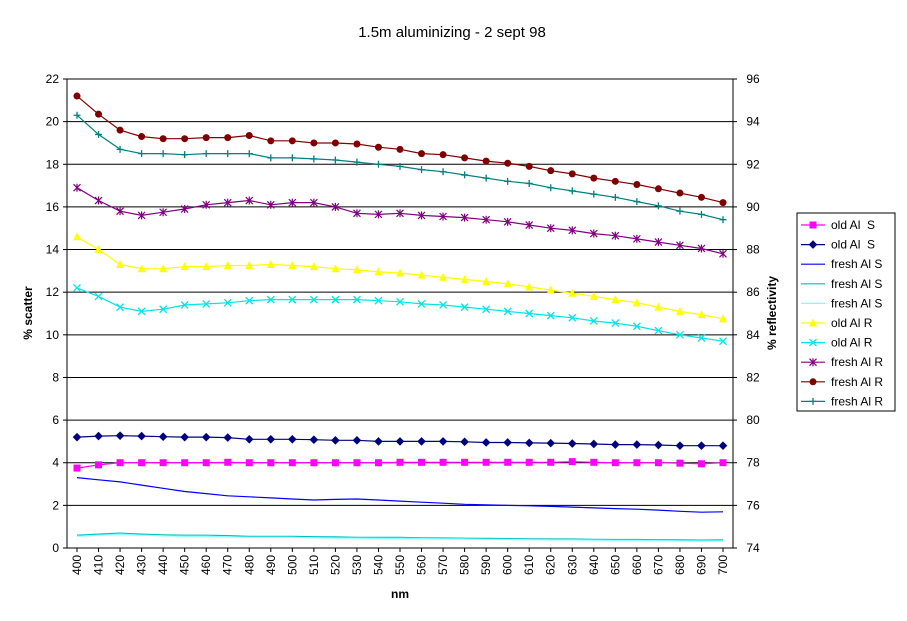  Describe the element at coordinates (753, 420) in the screenshot. I see `y-right-tick-label: 80` at that location.